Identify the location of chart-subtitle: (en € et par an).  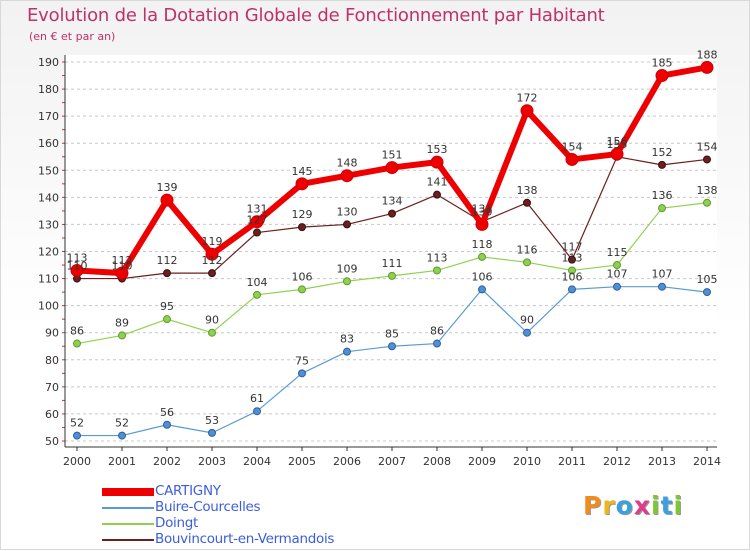
(72, 36).